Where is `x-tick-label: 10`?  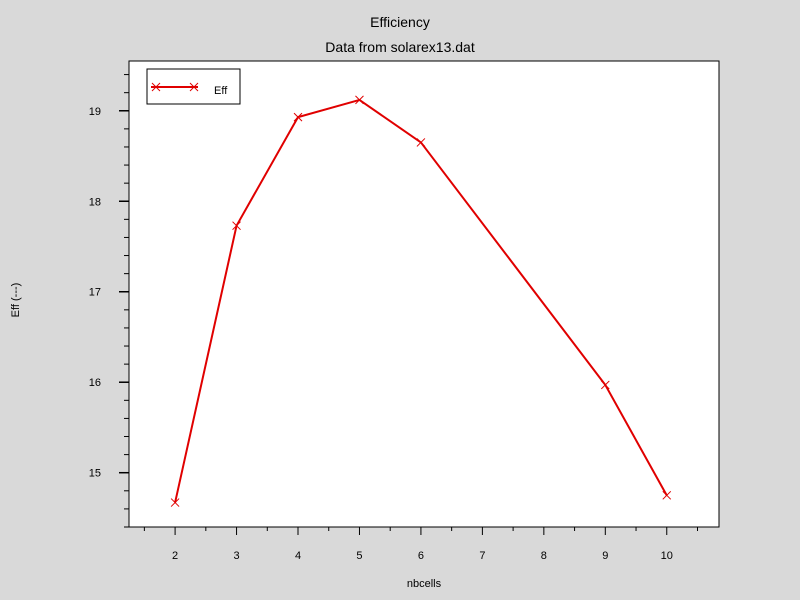 x-tick-label: 10 is located at coordinates (667, 556).